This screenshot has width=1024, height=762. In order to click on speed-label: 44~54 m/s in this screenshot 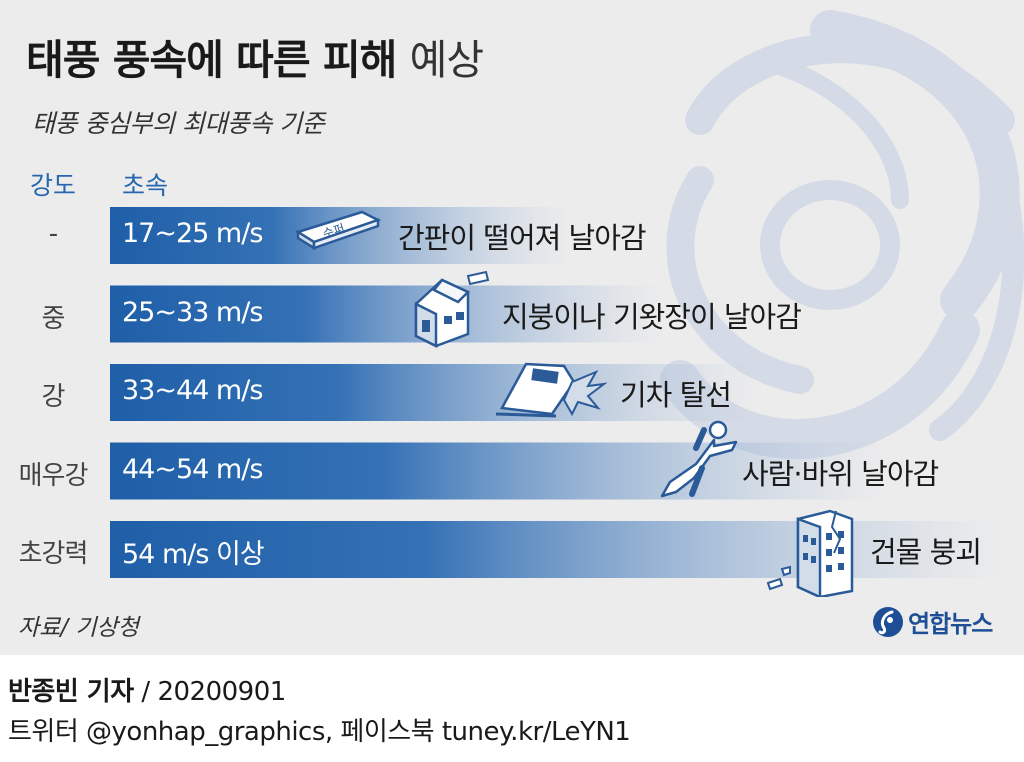, I will do `click(192, 469)`.